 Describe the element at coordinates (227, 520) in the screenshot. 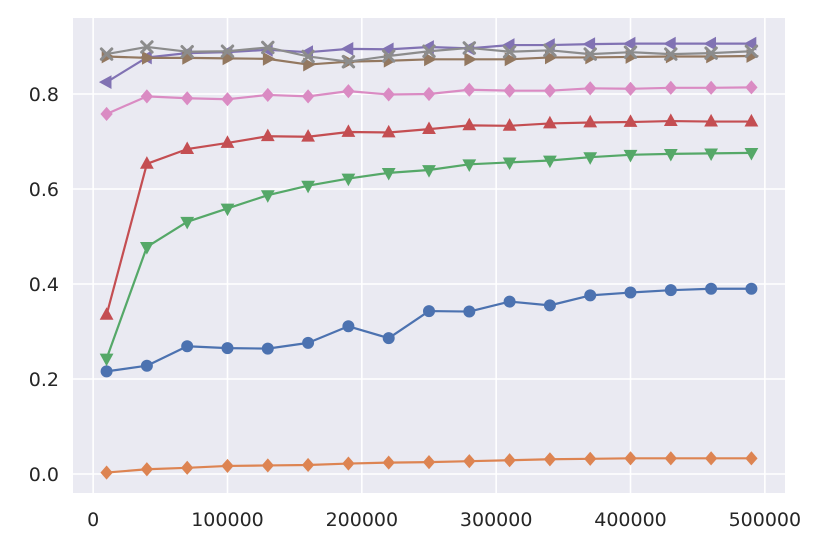

I see `x-tick-label: 100000` at that location.